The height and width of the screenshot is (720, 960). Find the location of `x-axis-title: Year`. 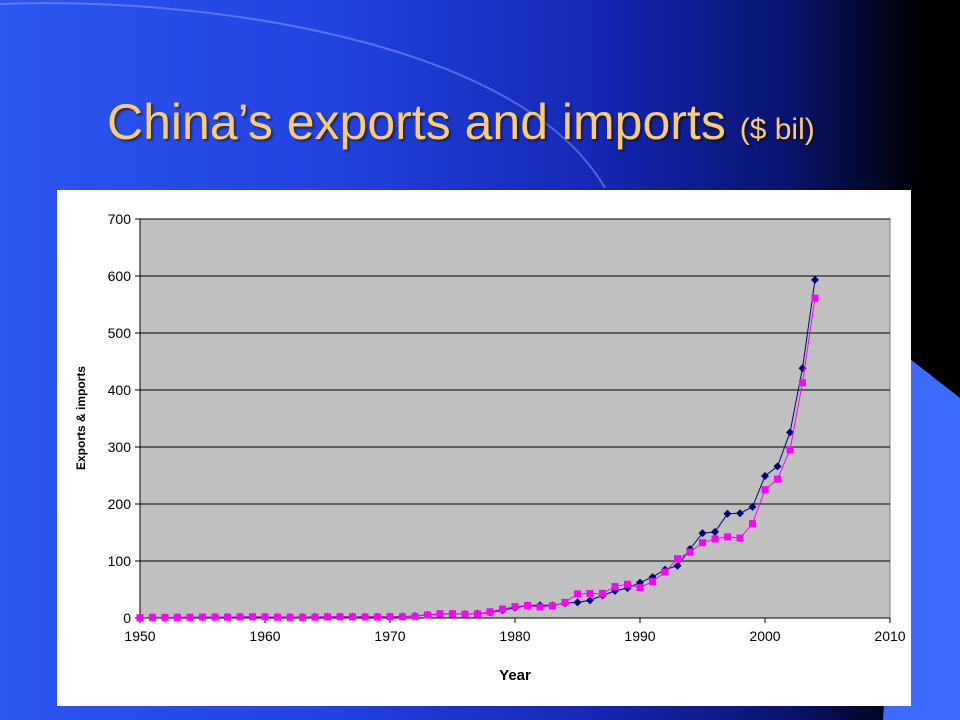

x-axis-title: Year is located at coordinates (515, 675).